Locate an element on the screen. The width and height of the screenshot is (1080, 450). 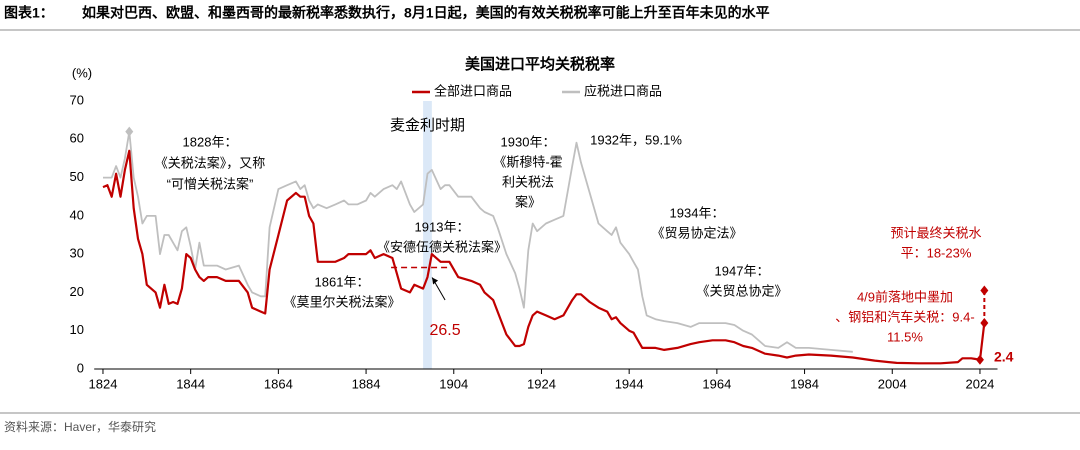
annotation: 平：18-23% is located at coordinates (936, 252).